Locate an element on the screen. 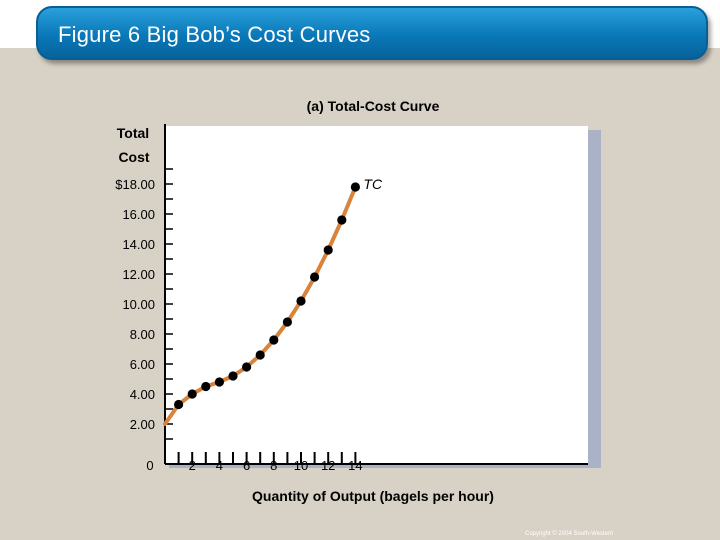 The height and width of the screenshot is (540, 720). x-tick-label: 10 is located at coordinates (301, 465).